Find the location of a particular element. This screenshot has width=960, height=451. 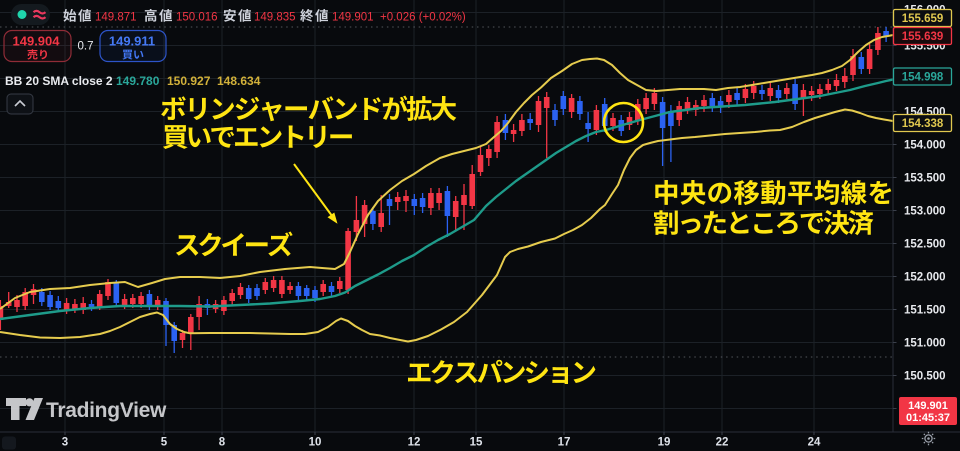

svg-text: 17 is located at coordinates (564, 443).